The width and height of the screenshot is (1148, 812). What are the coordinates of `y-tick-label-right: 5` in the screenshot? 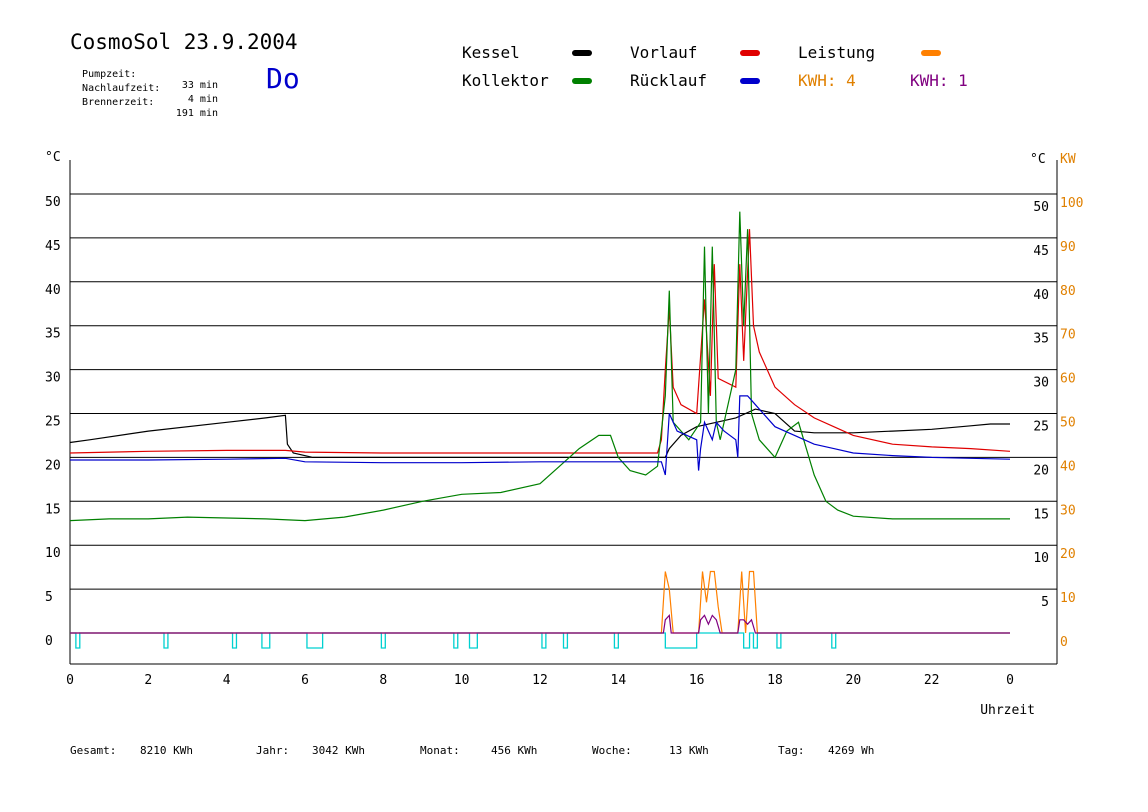 It's located at (1045, 602).